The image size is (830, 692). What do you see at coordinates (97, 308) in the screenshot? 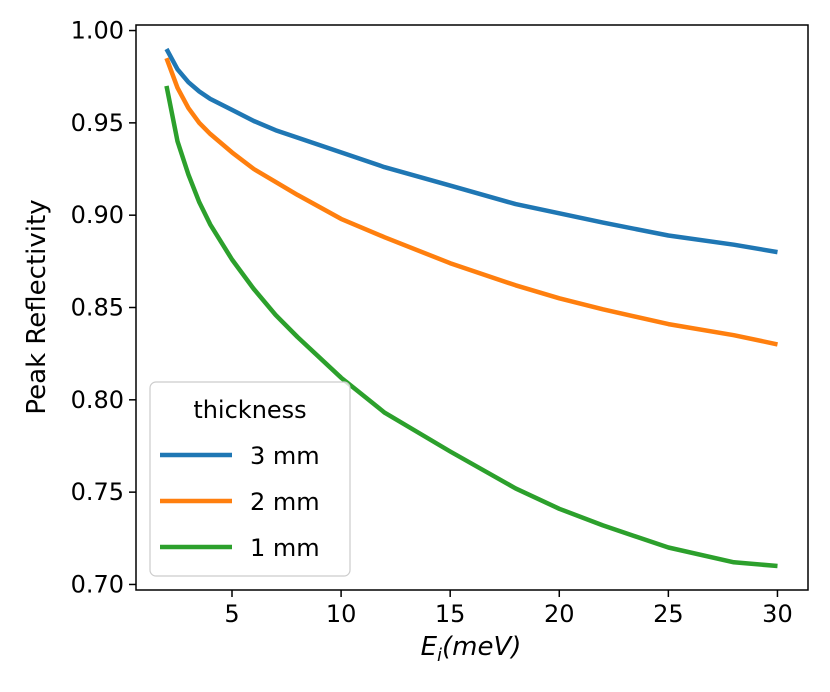
I see `y-tick-label: 0.85` at bounding box center [97, 308].